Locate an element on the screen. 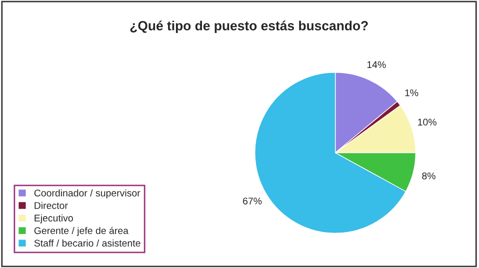  legend-label: Coordinador / supervisor is located at coordinates (87, 193).